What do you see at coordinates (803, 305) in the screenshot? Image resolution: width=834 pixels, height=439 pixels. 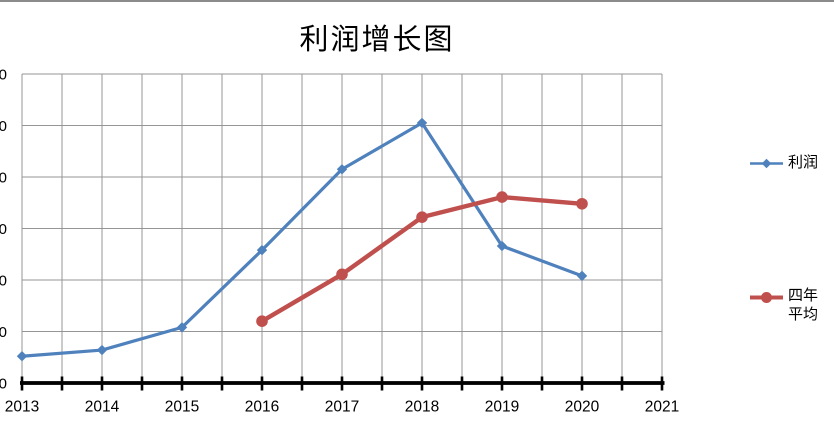 I see `legend-label-four-year-average: 四年平均` at bounding box center [803, 305].